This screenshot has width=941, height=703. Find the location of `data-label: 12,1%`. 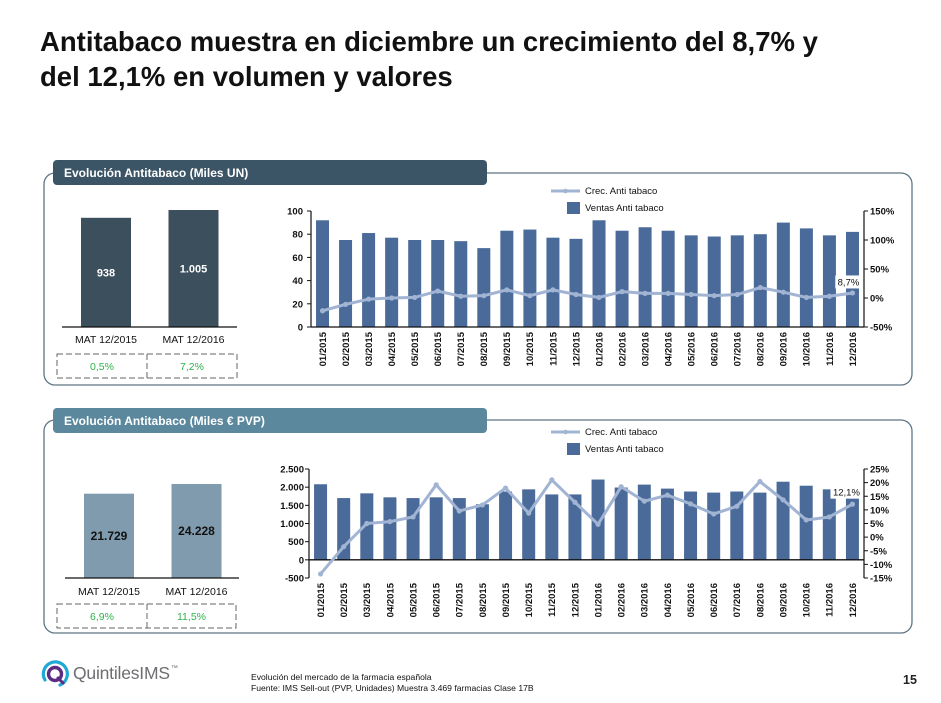

data-label: 12,1% is located at coordinates (846, 493).